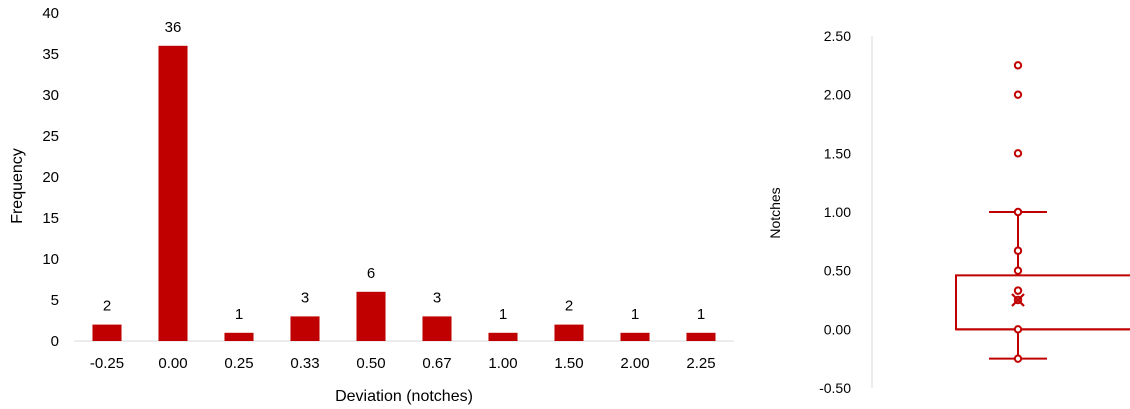 This screenshot has height=409, width=1130. Describe the element at coordinates (502, 363) in the screenshot. I see `x-tick-label: 1.00` at that location.